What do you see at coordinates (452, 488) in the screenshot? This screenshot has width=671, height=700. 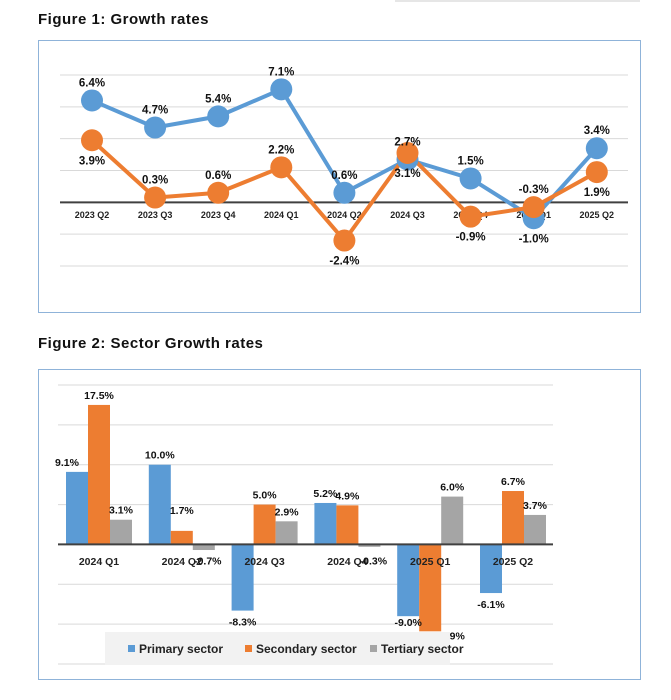 I see `data-label: 6.0%` at bounding box center [452, 488].